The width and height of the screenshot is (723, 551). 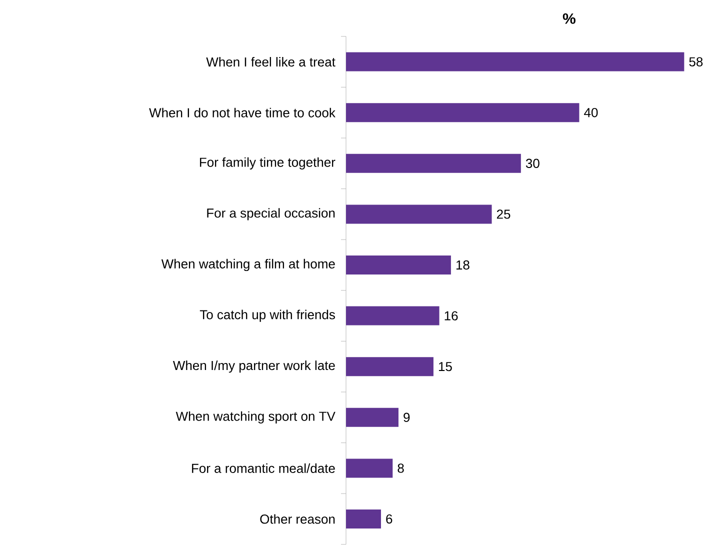 What do you see at coordinates (242, 113) in the screenshot?
I see `y-tick-label: When I do not have time to cook` at bounding box center [242, 113].